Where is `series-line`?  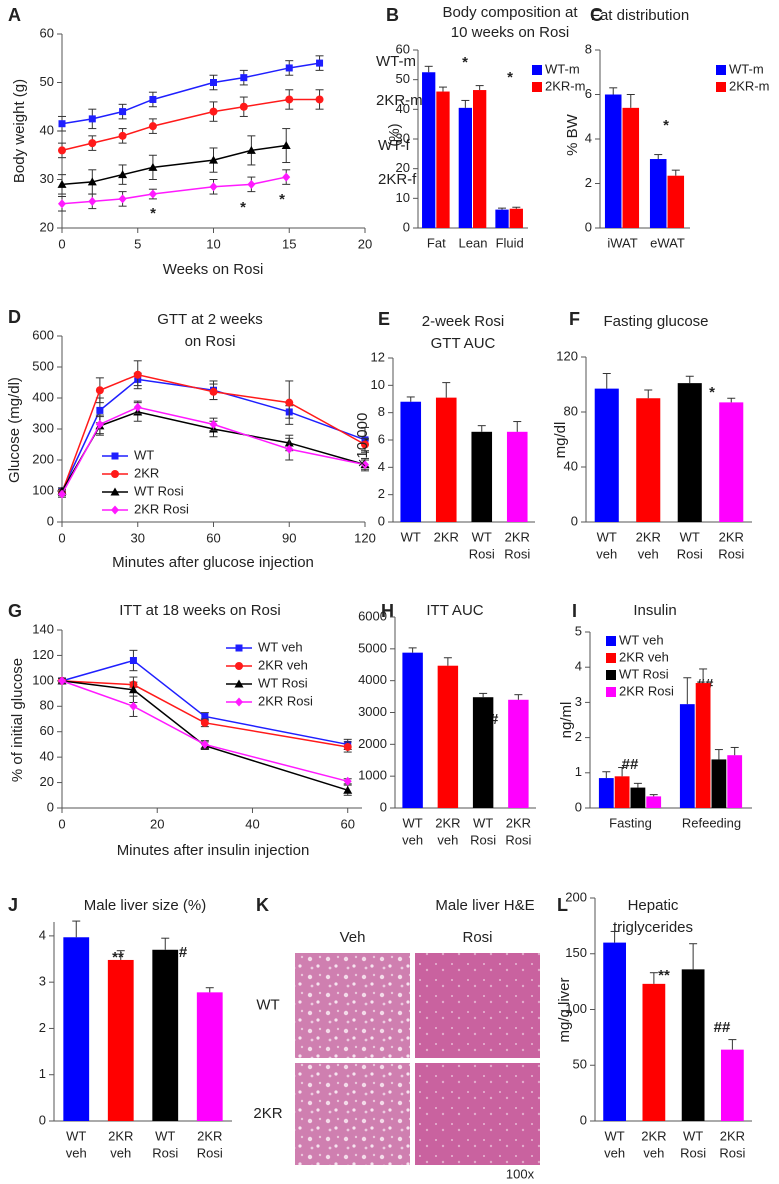
series-line is located at coordinates (190, 93).